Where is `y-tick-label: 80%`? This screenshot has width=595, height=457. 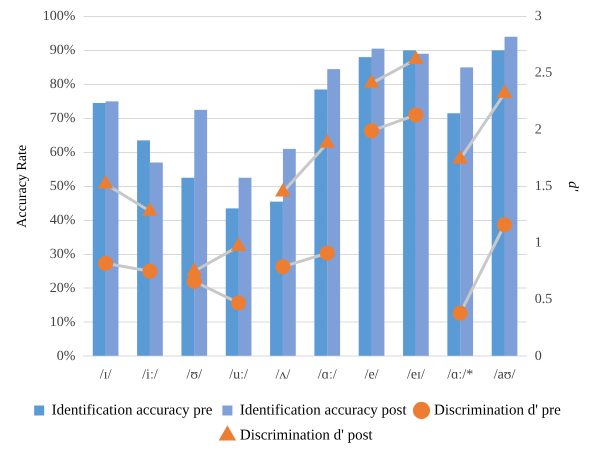 y-tick-label: 80% is located at coordinates (63, 84).